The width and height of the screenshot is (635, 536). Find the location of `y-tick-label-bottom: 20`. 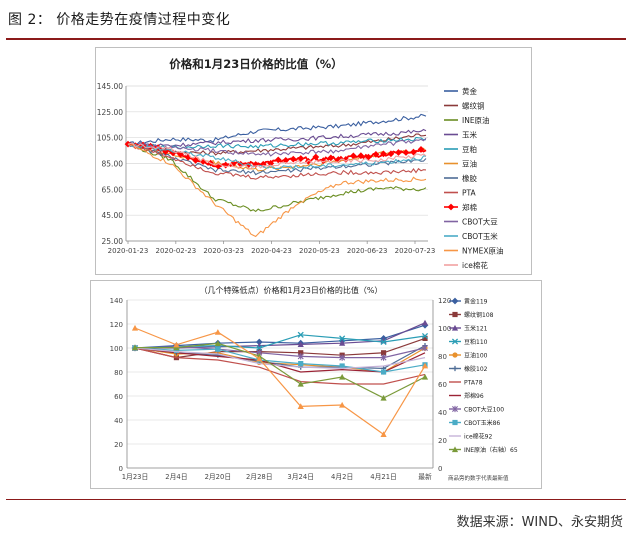

y-tick-label-bottom: 20 is located at coordinates (118, 445).